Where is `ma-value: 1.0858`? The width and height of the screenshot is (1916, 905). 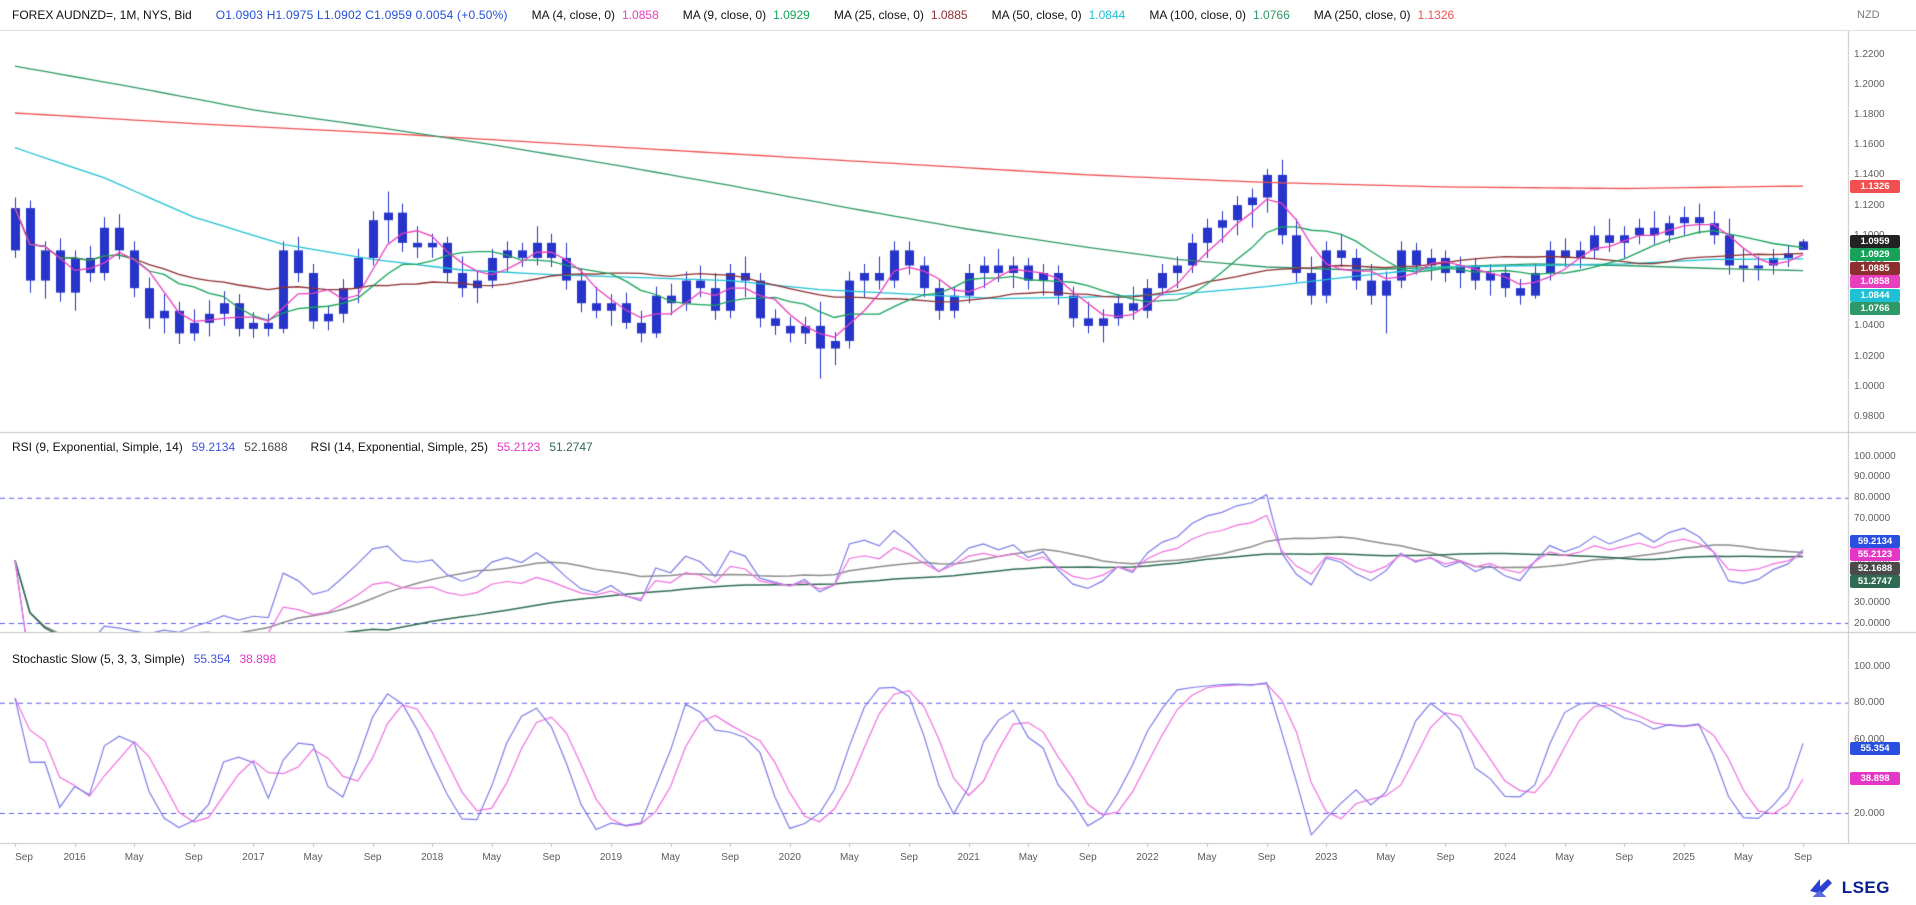 ma-value: 1.0858 is located at coordinates (640, 15).